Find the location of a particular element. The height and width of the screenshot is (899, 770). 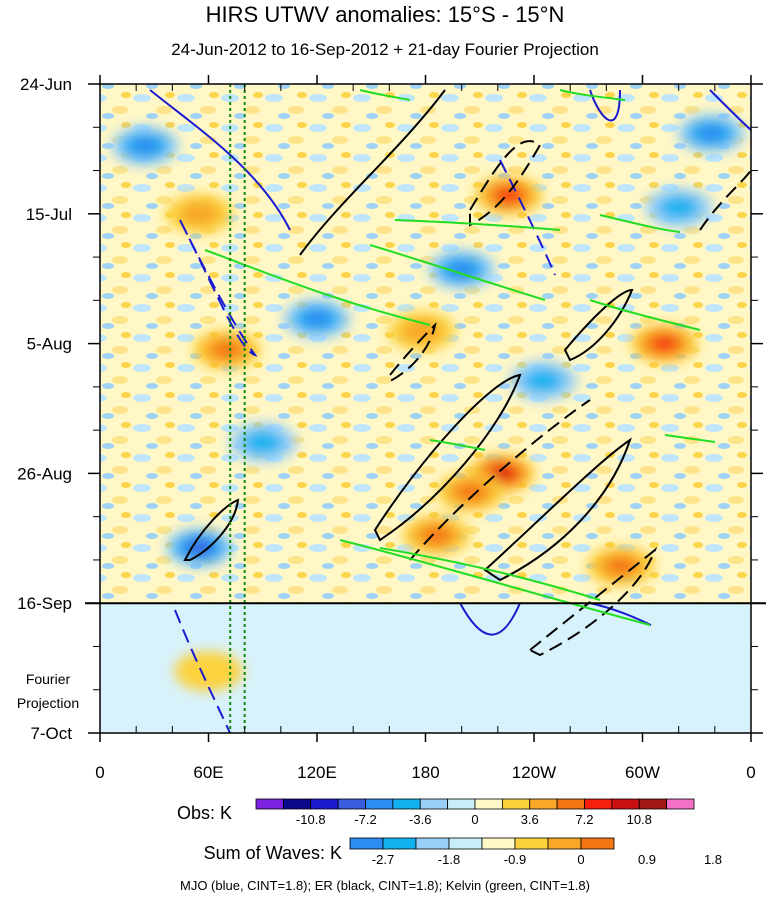

vertical-reference-lines is located at coordinates (237, 408).